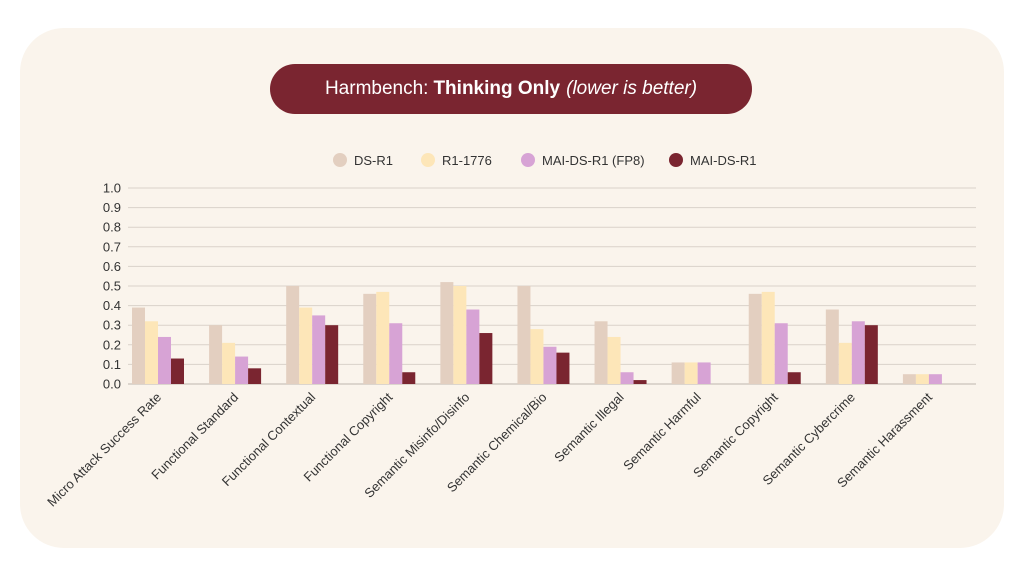 The image size is (1024, 576). Describe the element at coordinates (723, 160) in the screenshot. I see `legend-label: MAI-DS-R1` at that location.